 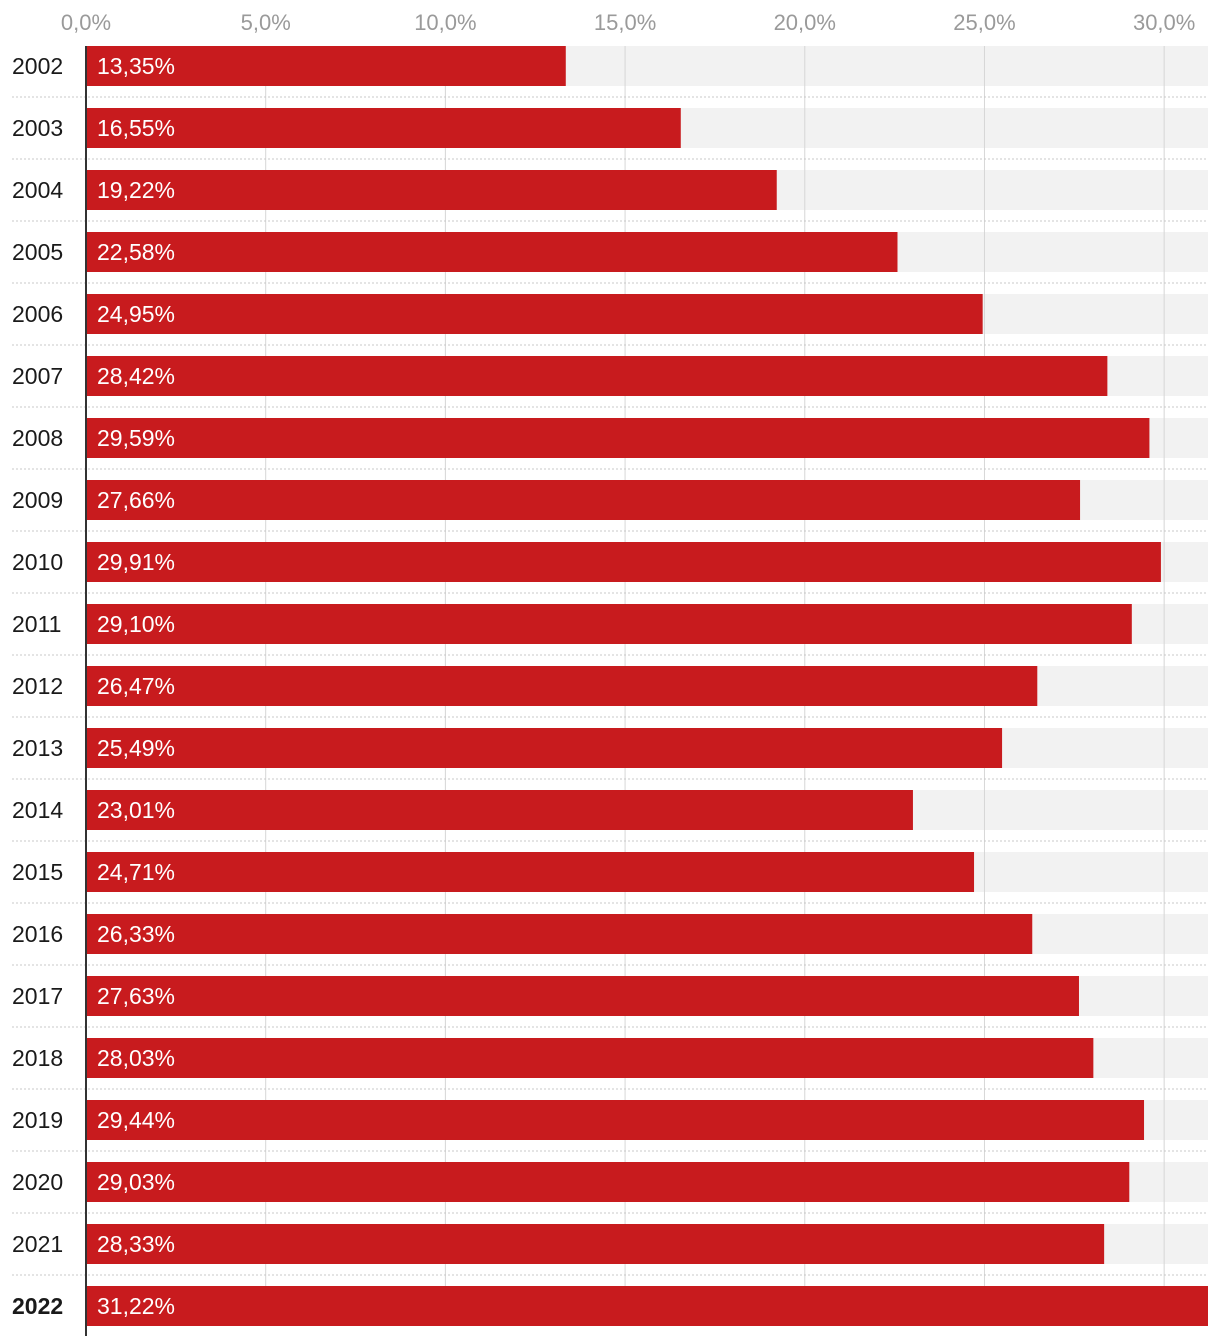 What do you see at coordinates (625, 22) in the screenshot?
I see `x-tick-label: 15,0%` at bounding box center [625, 22].